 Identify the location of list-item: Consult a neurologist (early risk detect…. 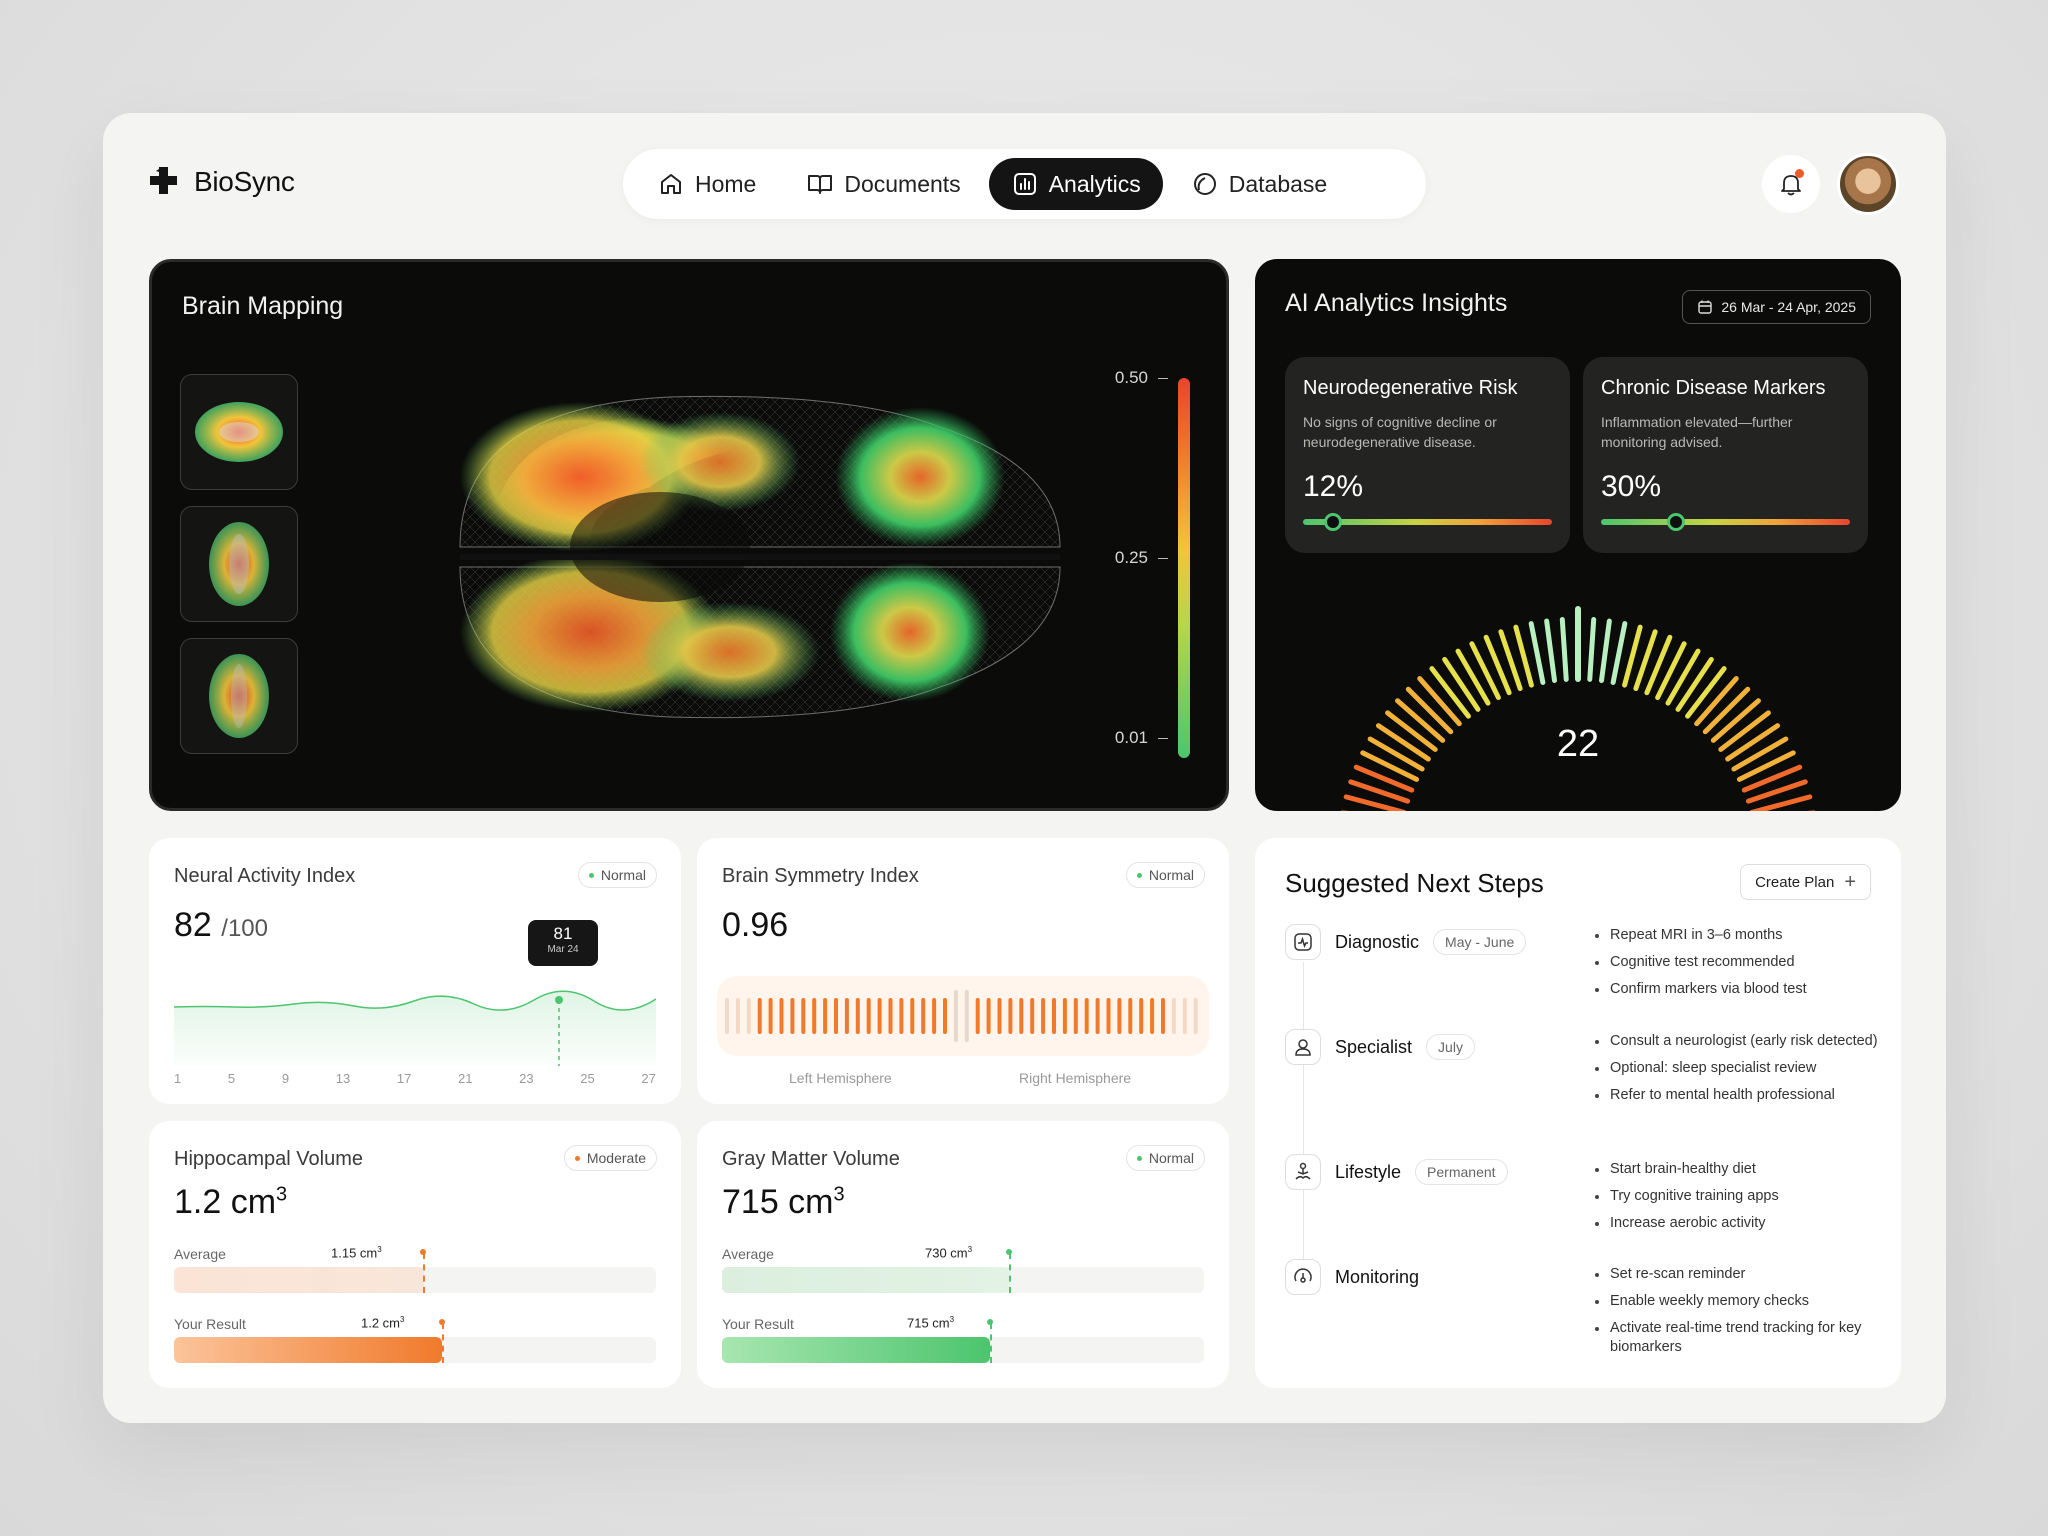
(1738, 1041).